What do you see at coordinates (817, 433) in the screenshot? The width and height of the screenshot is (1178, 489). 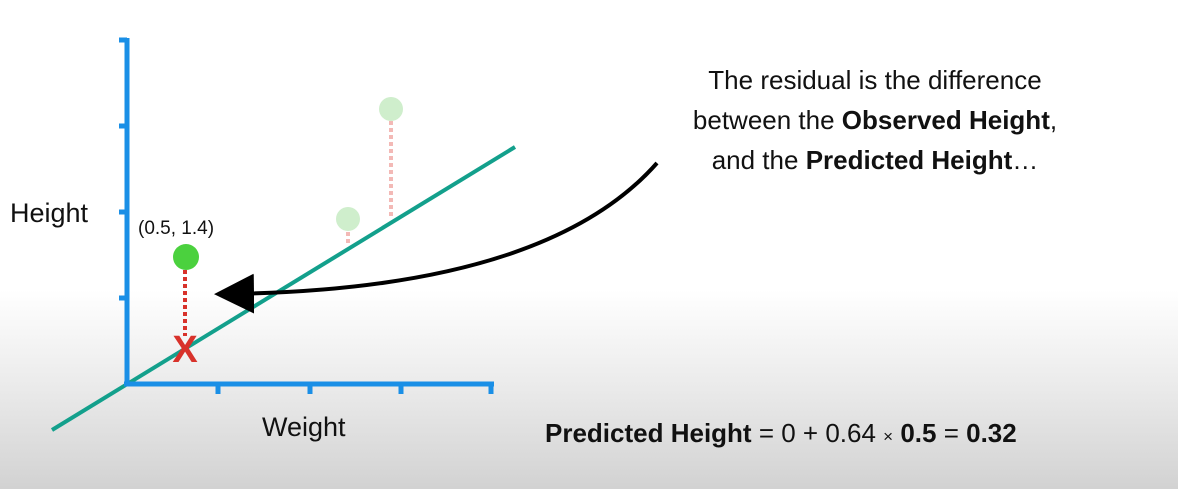 I see `formula-intercept-slope: = 0 + 0.64` at bounding box center [817, 433].